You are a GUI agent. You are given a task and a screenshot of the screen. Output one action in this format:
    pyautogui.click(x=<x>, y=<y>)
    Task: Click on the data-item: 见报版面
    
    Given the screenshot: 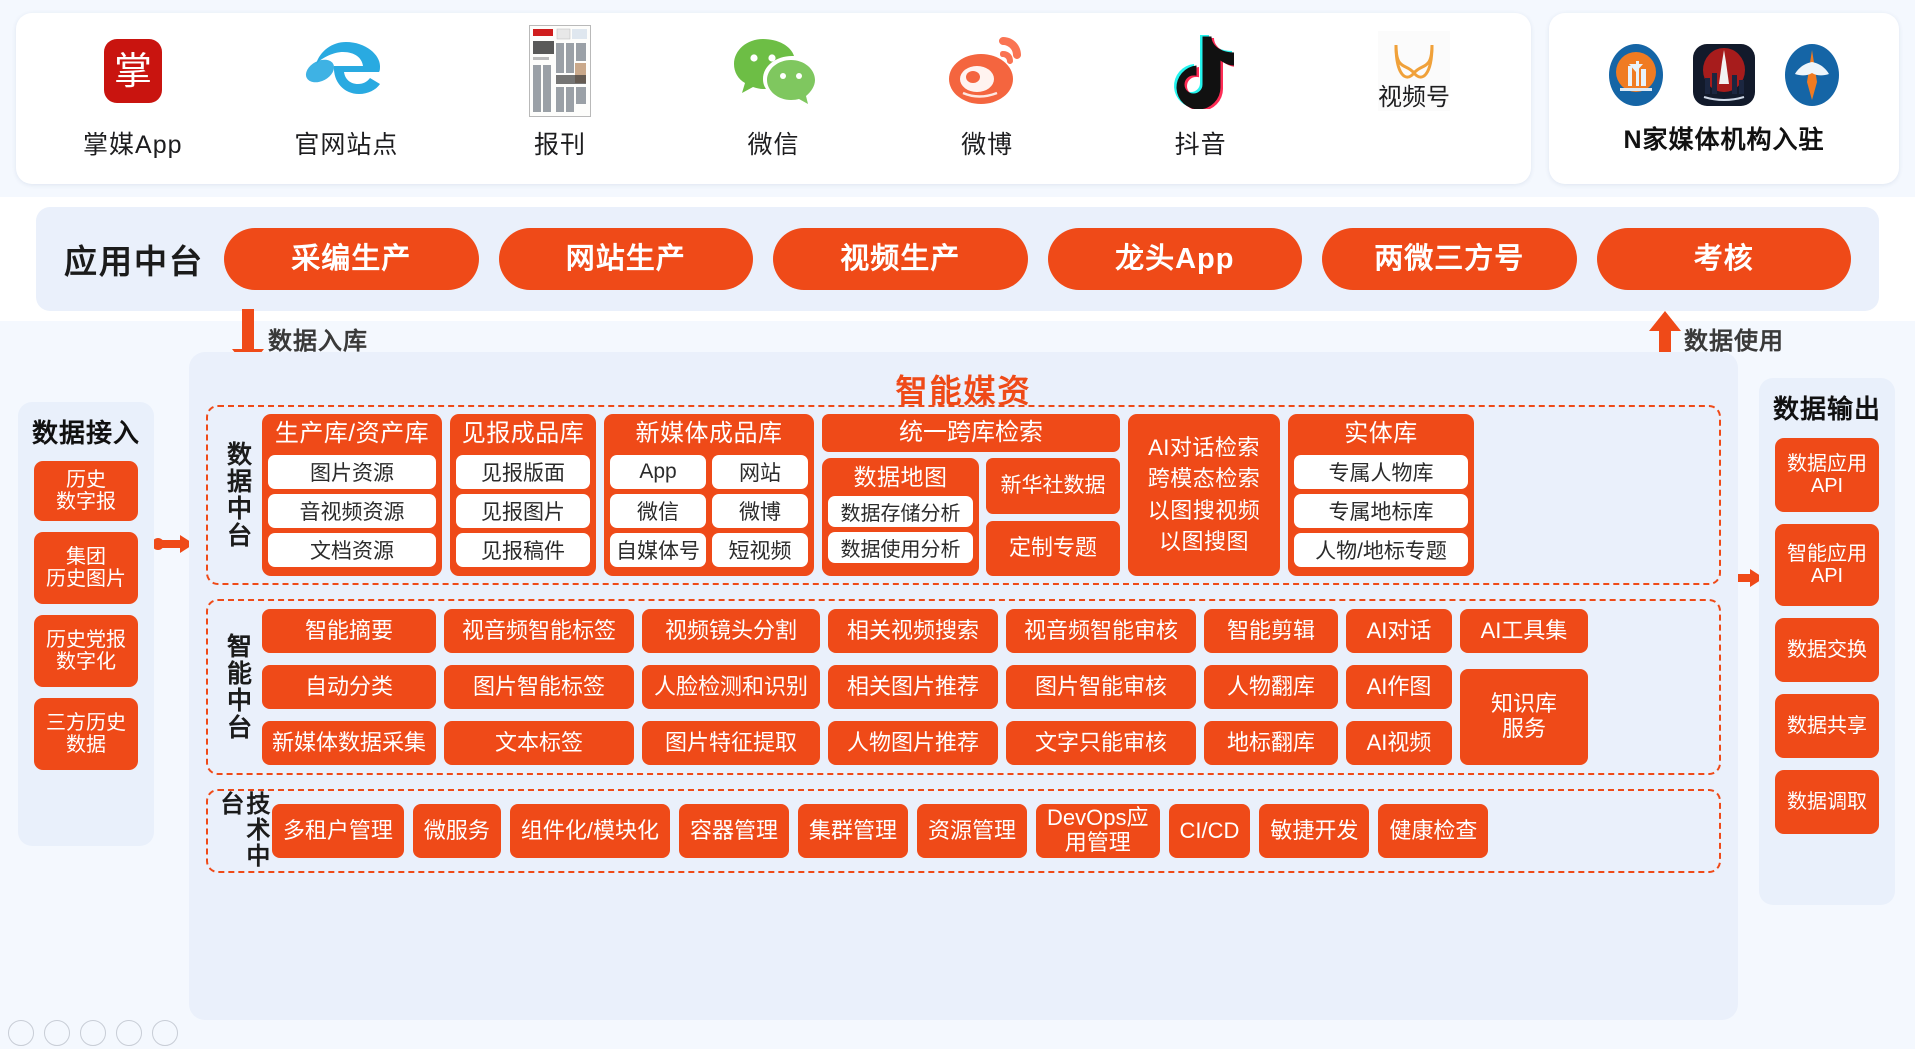 What is the action you would take?
    pyautogui.click(x=523, y=471)
    